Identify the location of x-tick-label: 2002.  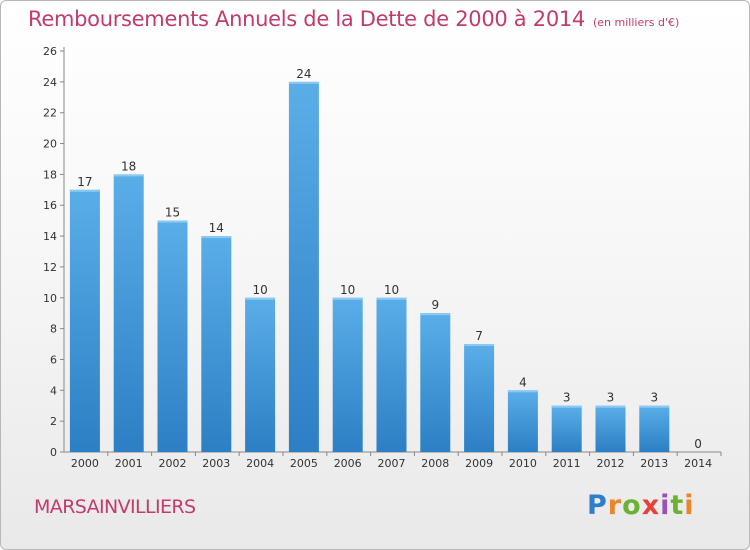
(173, 463).